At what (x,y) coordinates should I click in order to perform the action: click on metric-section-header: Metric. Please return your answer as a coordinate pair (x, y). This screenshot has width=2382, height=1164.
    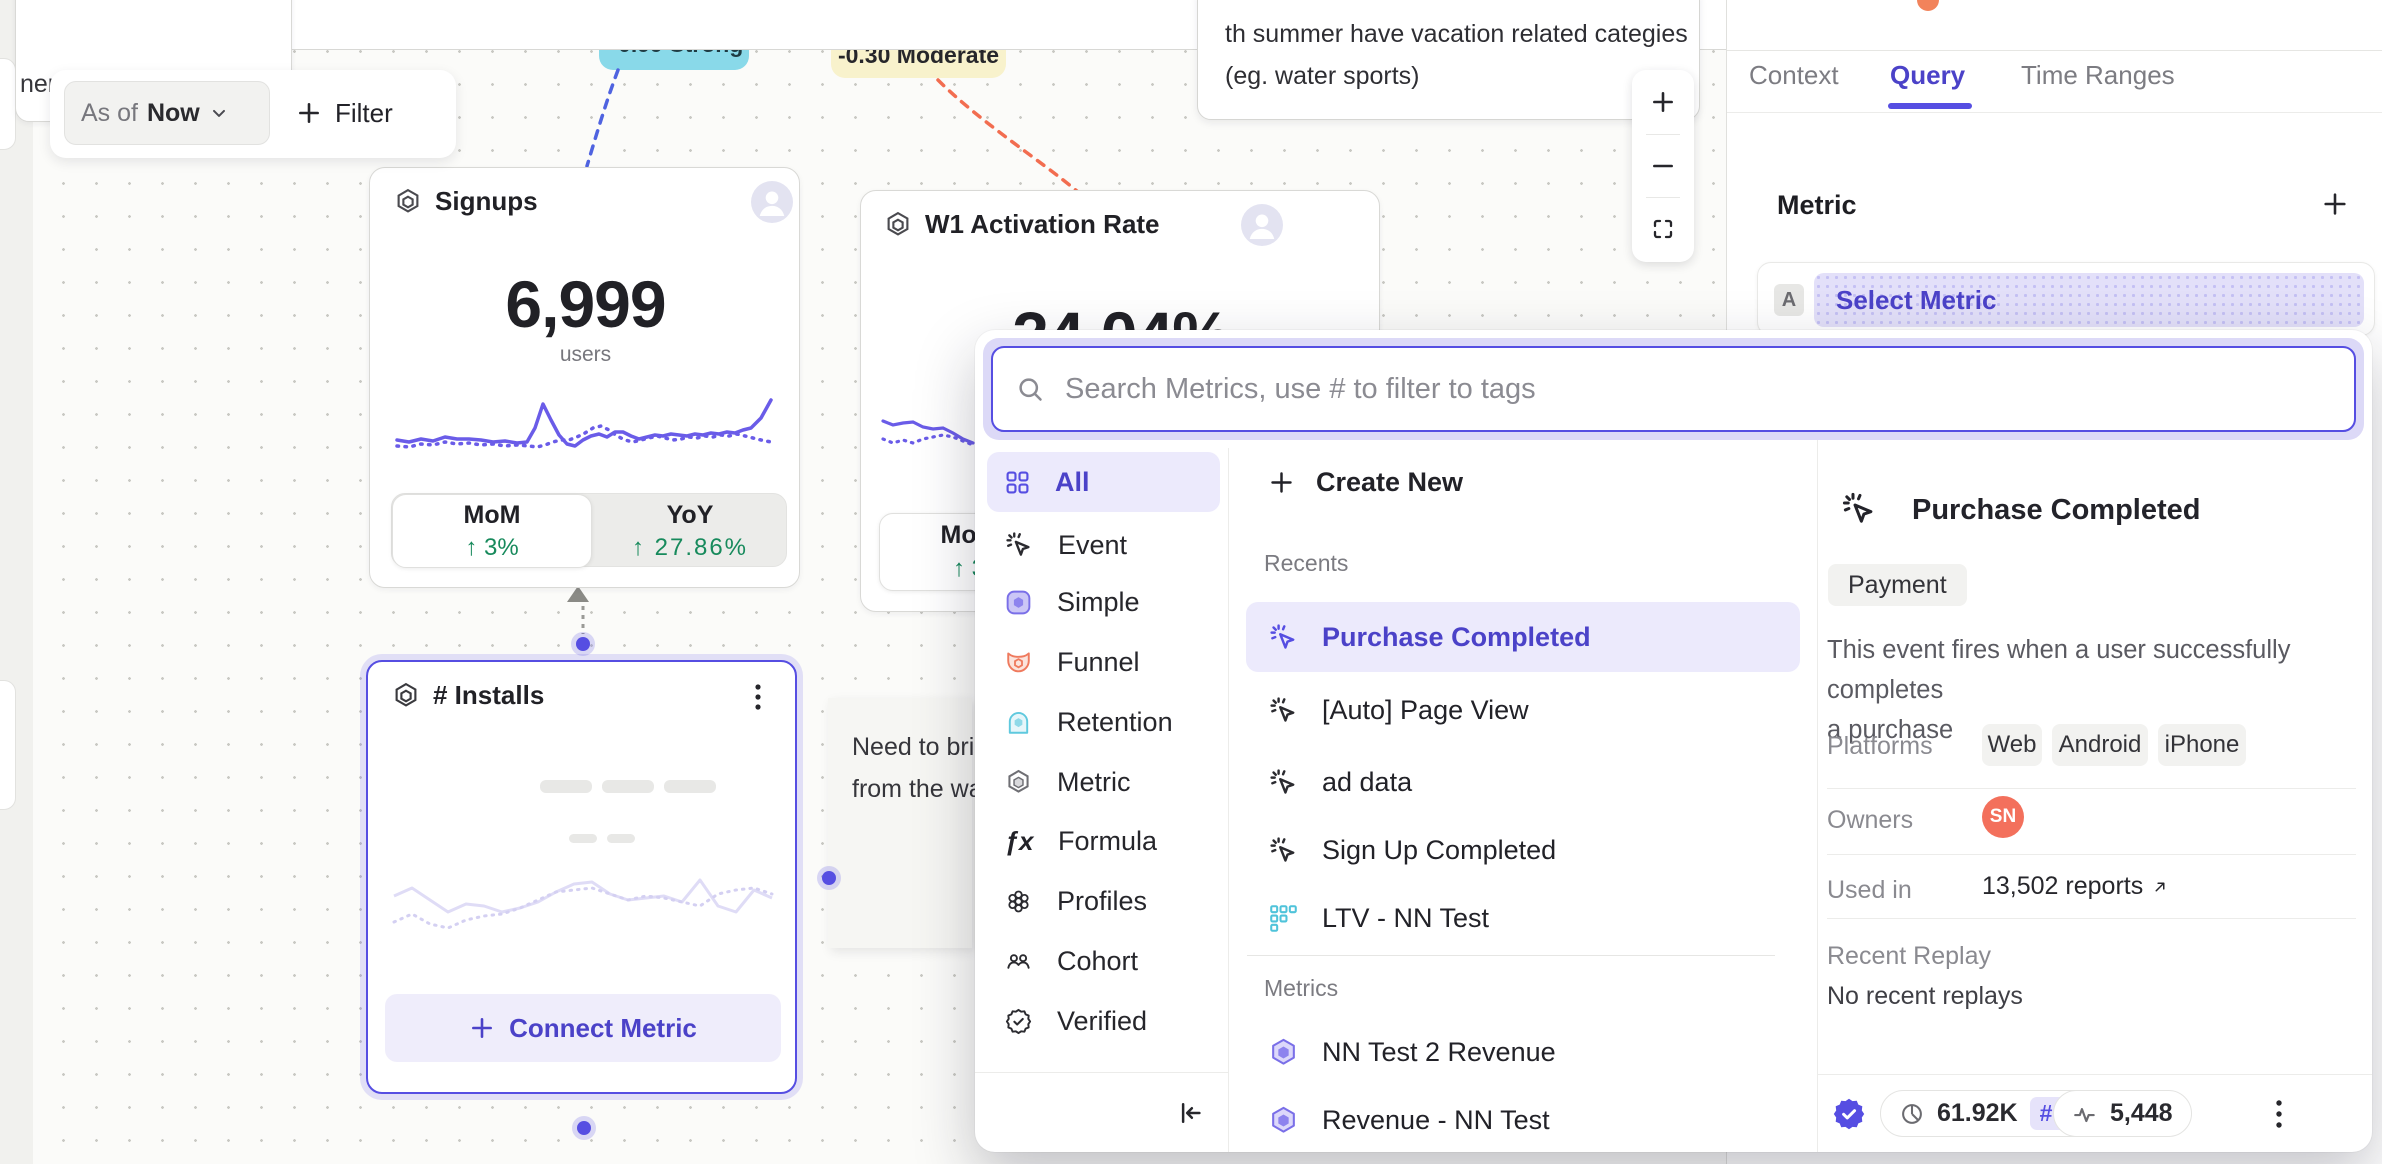
    Looking at the image, I should click on (1817, 205).